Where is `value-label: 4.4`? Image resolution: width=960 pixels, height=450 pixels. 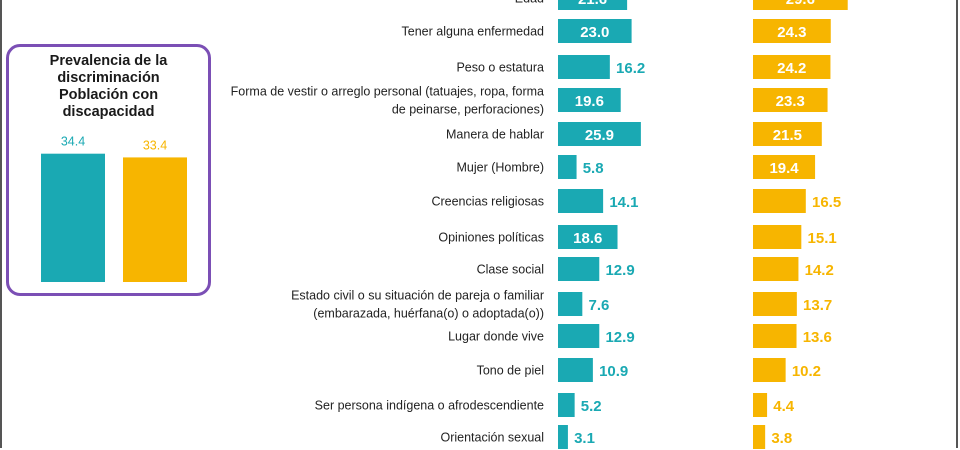 value-label: 4.4 is located at coordinates (784, 406).